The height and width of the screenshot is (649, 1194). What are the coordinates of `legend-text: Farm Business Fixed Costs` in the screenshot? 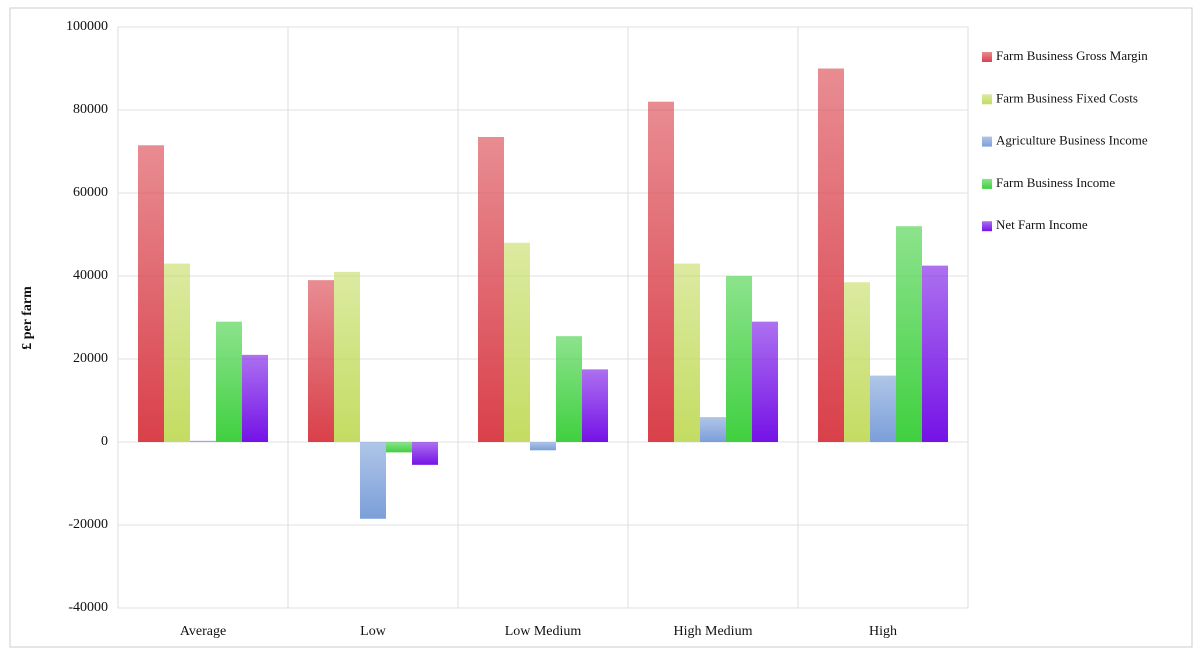 It's located at (1067, 97).